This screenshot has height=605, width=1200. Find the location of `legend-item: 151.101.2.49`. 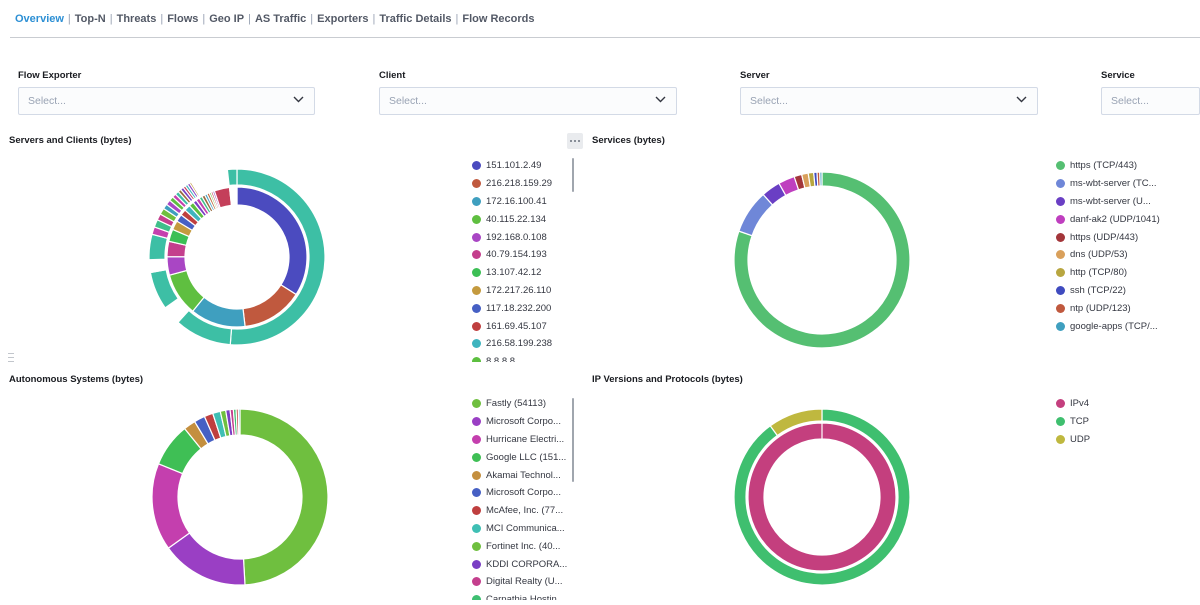

legend-item: 151.101.2.49 is located at coordinates (522, 166).